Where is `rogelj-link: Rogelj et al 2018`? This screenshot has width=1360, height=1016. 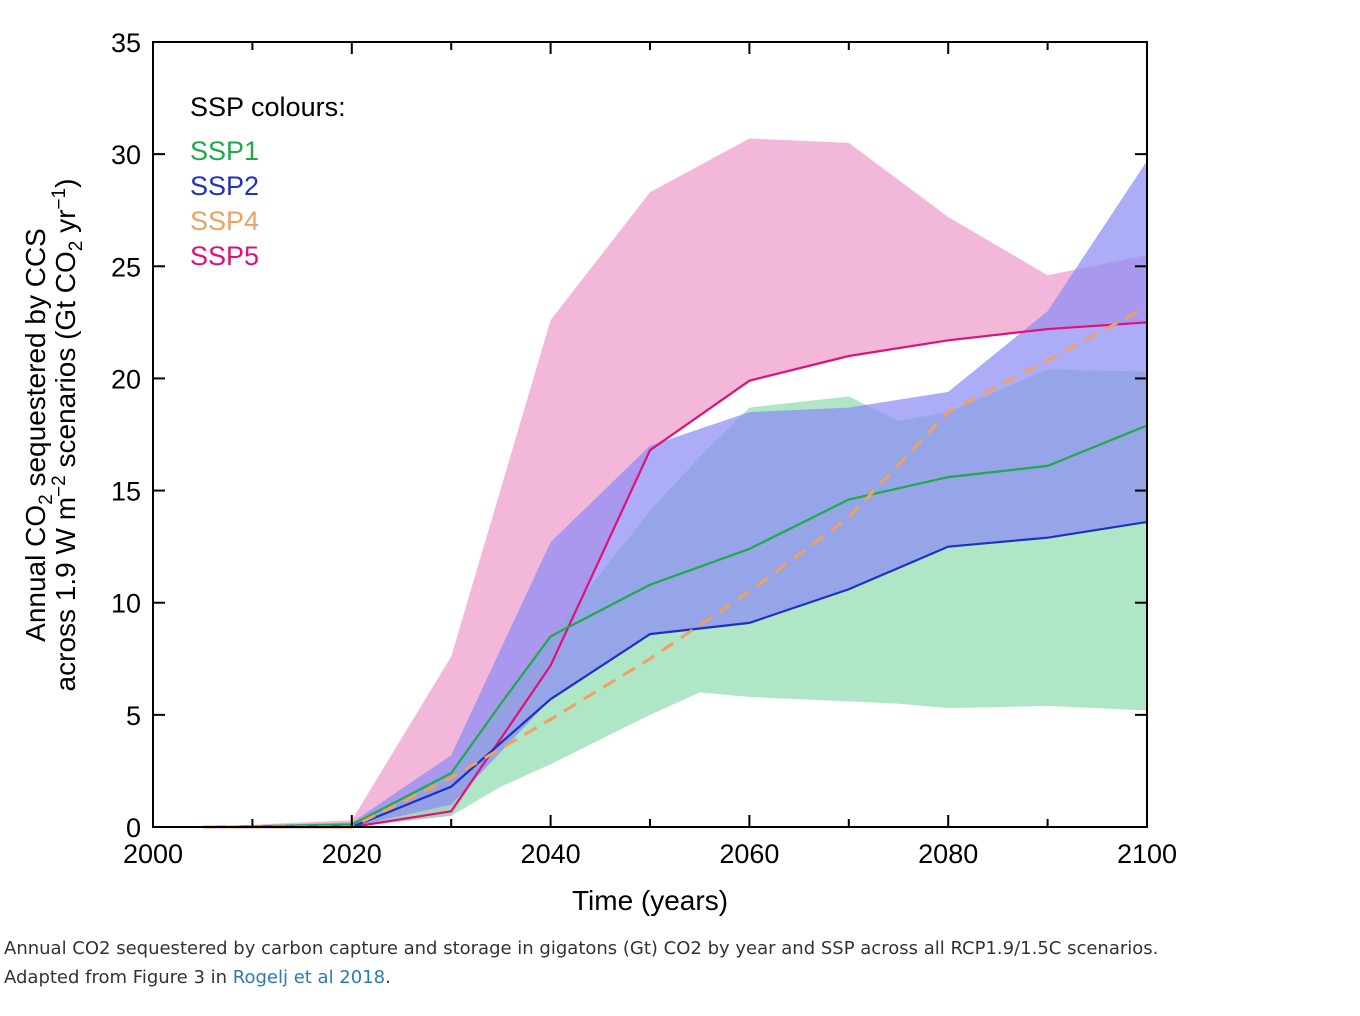 rogelj-link: Rogelj et al 2018 is located at coordinates (309, 977).